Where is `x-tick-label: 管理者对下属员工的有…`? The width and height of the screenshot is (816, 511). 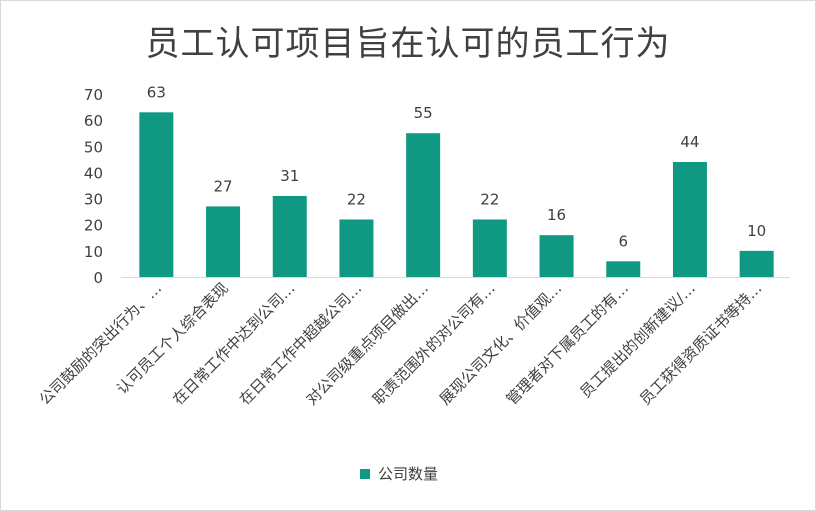
x-tick-label: 管理者对下属员工的有… is located at coordinates (567, 343).